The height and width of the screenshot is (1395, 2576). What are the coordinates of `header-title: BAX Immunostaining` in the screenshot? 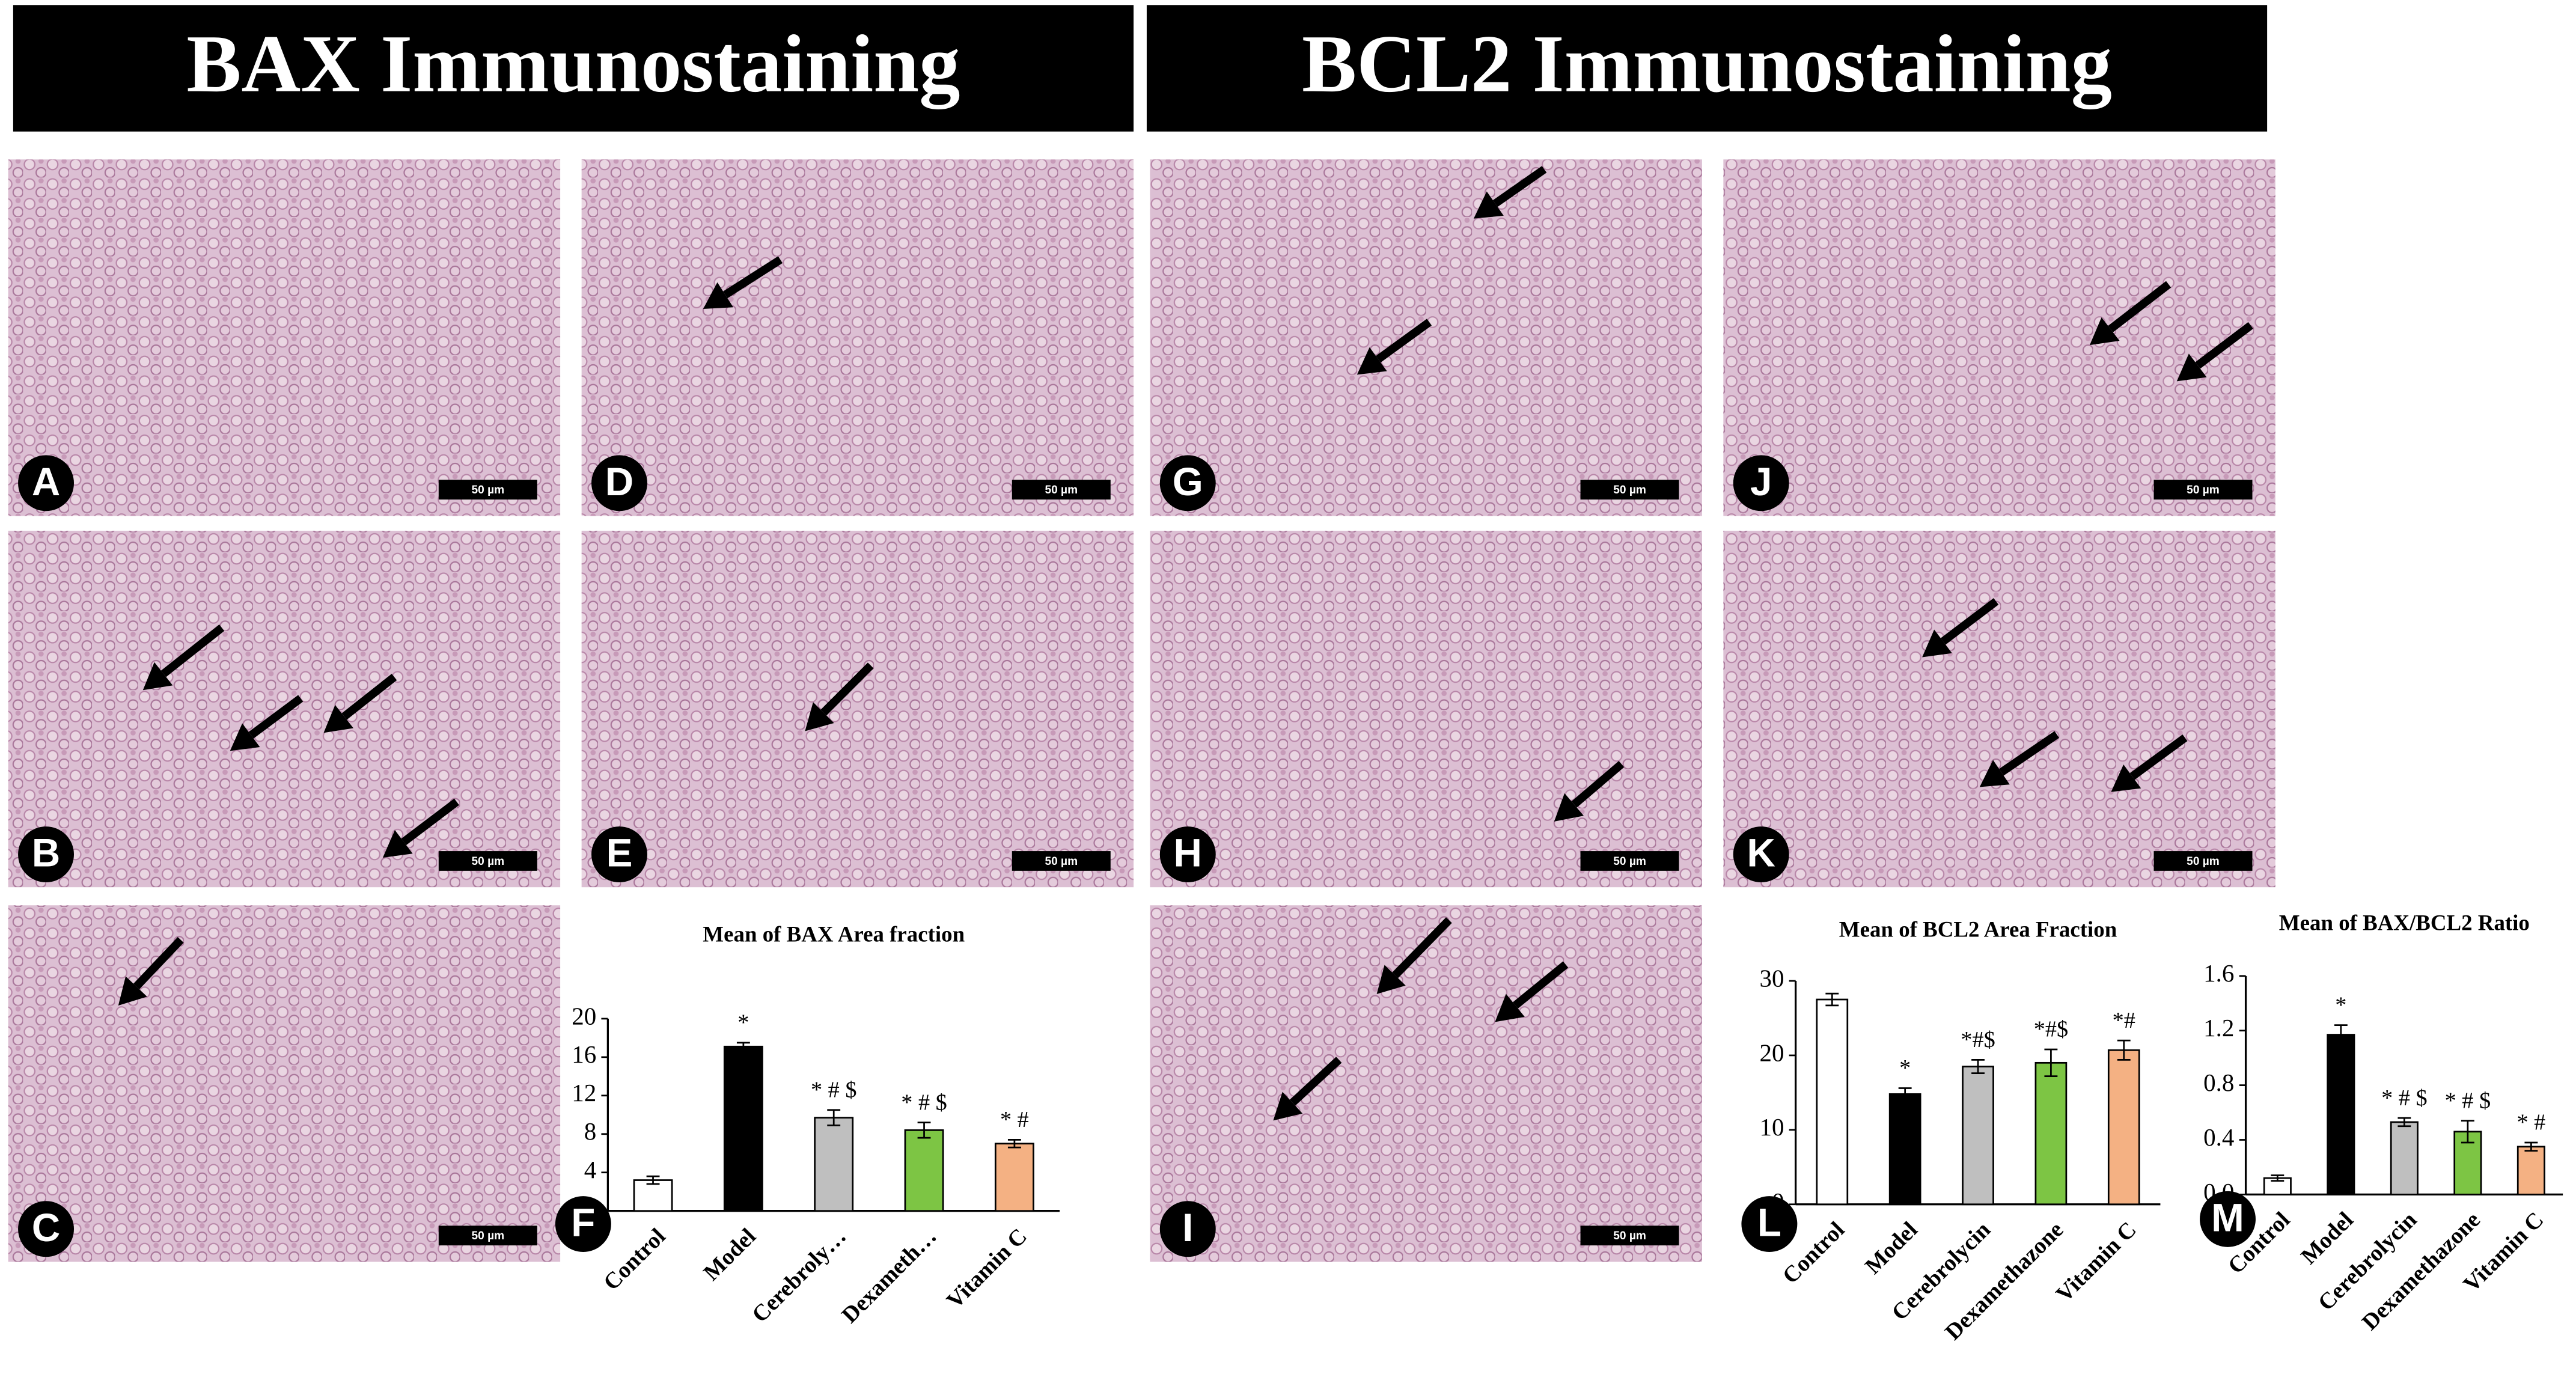 It's located at (573, 63).